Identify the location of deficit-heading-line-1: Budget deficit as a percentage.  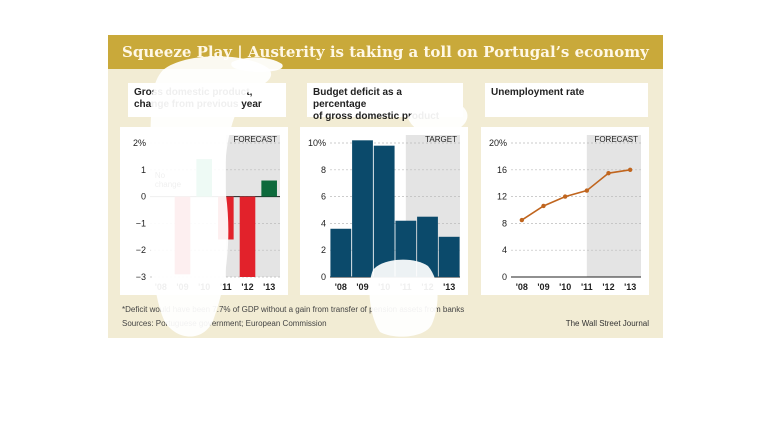
(357, 98).